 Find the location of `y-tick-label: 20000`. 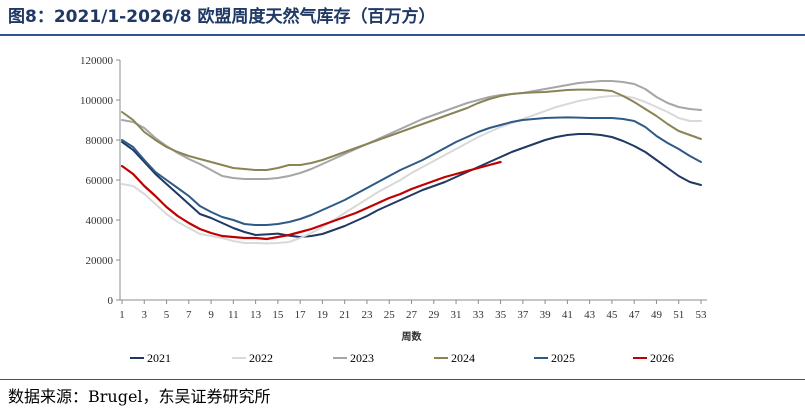

y-tick-label: 20000 is located at coordinates (100, 261).